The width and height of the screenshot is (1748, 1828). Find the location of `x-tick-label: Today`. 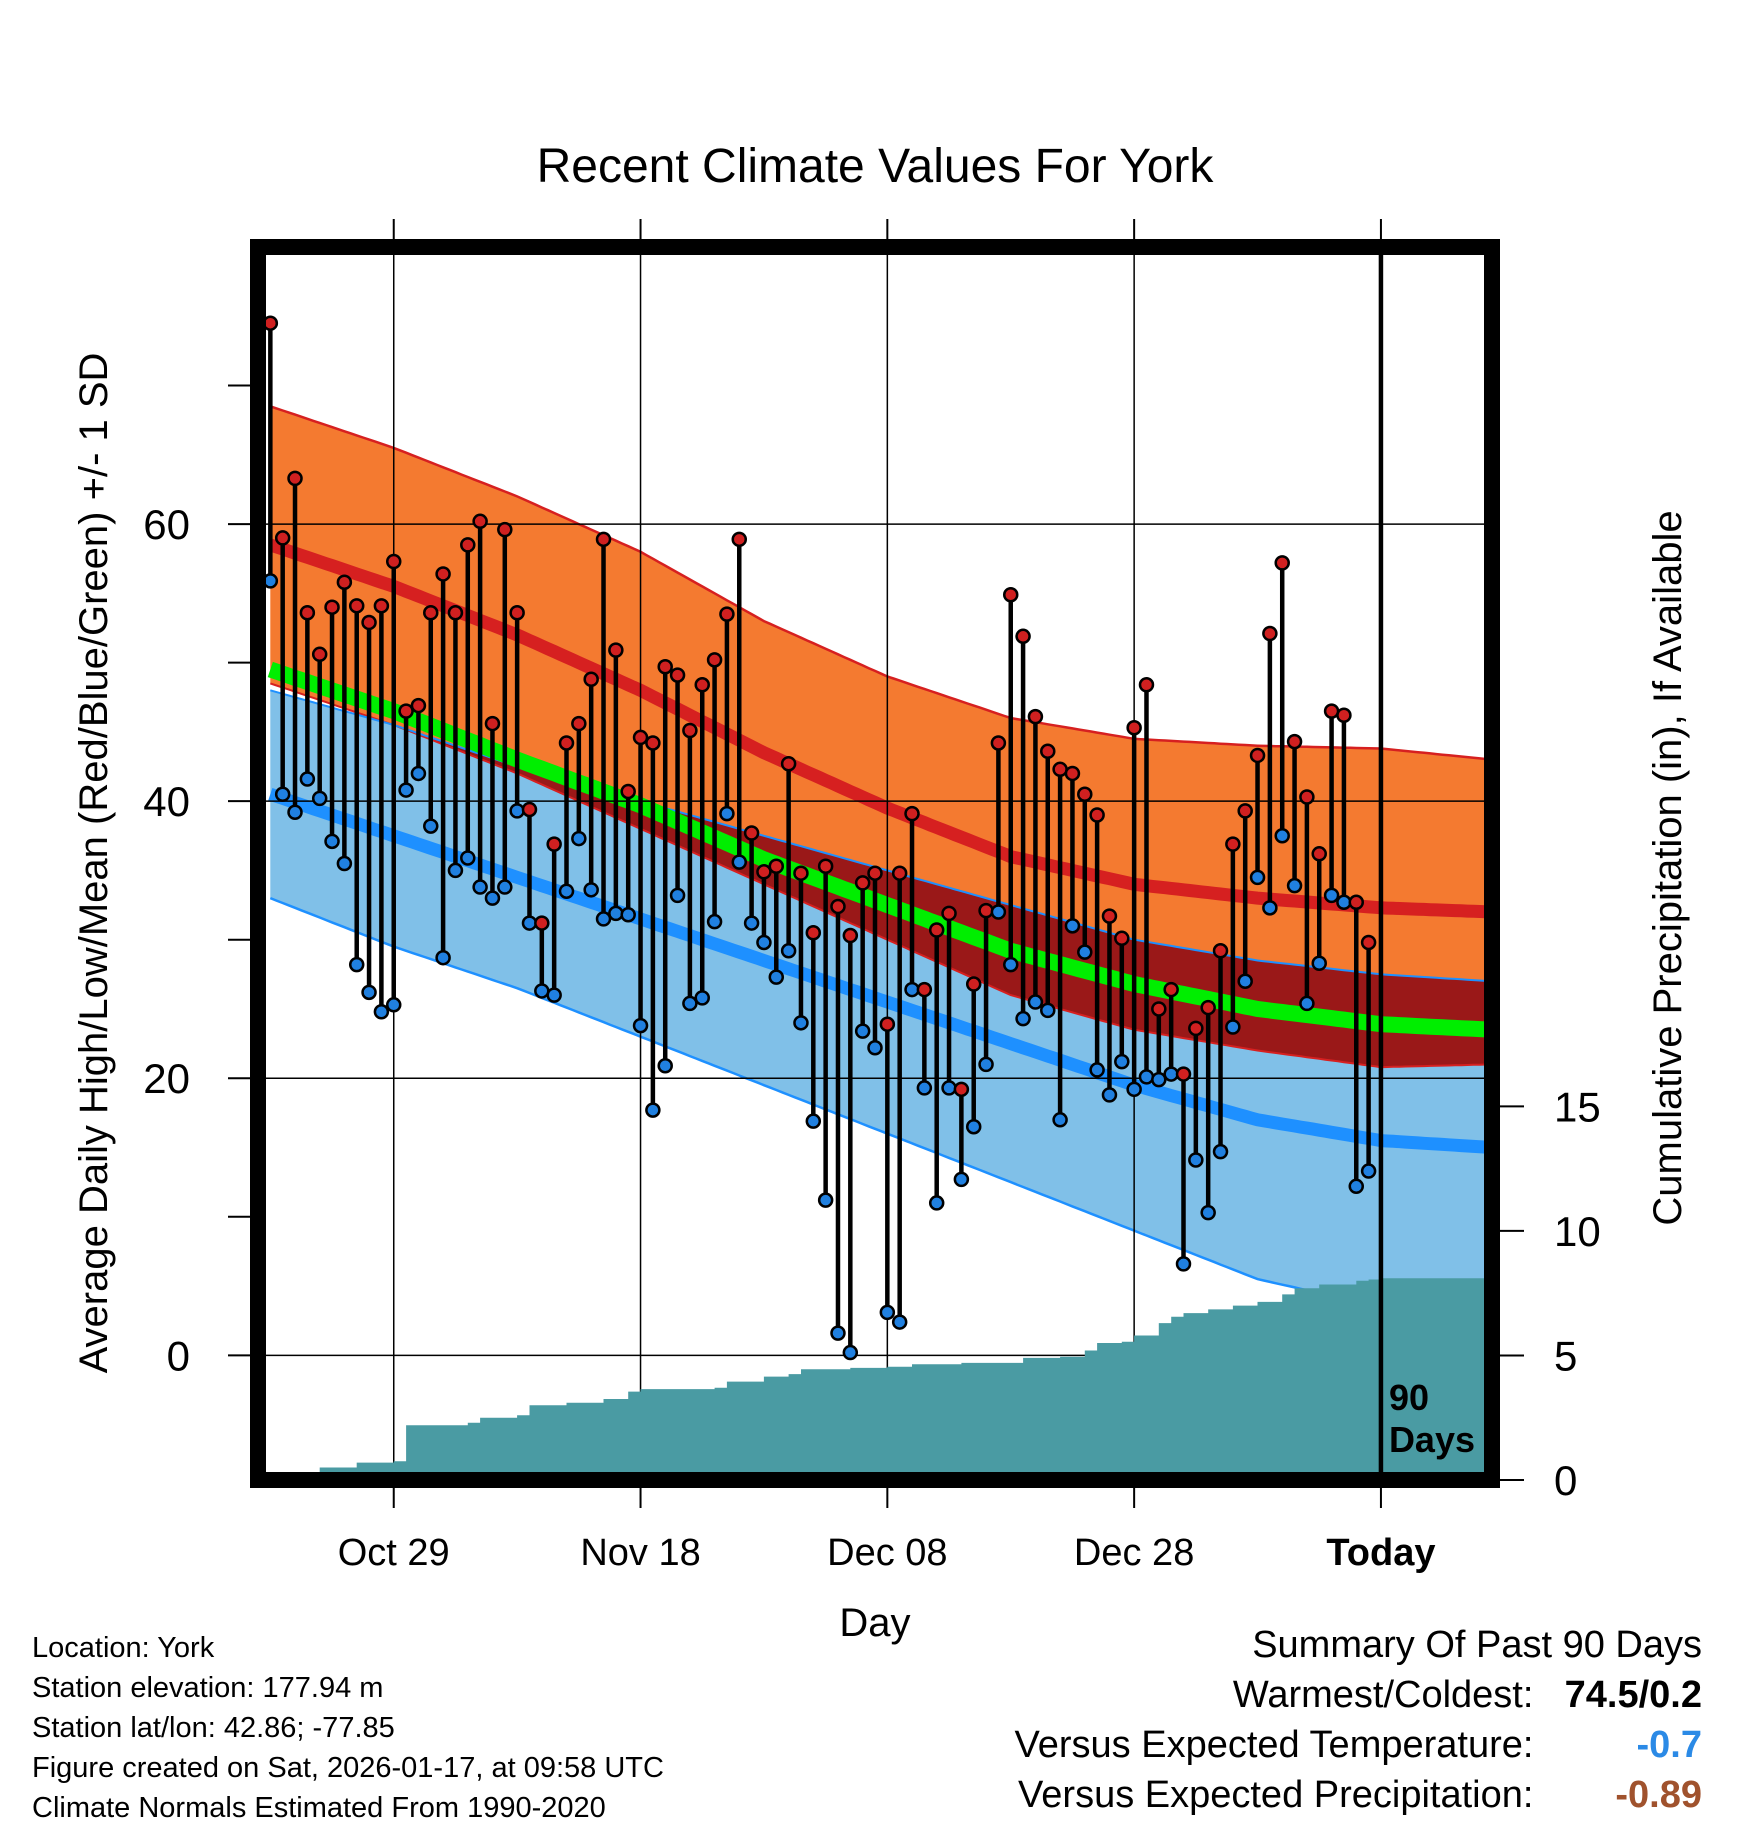

x-tick-label: Today is located at coordinates (1380, 1553).